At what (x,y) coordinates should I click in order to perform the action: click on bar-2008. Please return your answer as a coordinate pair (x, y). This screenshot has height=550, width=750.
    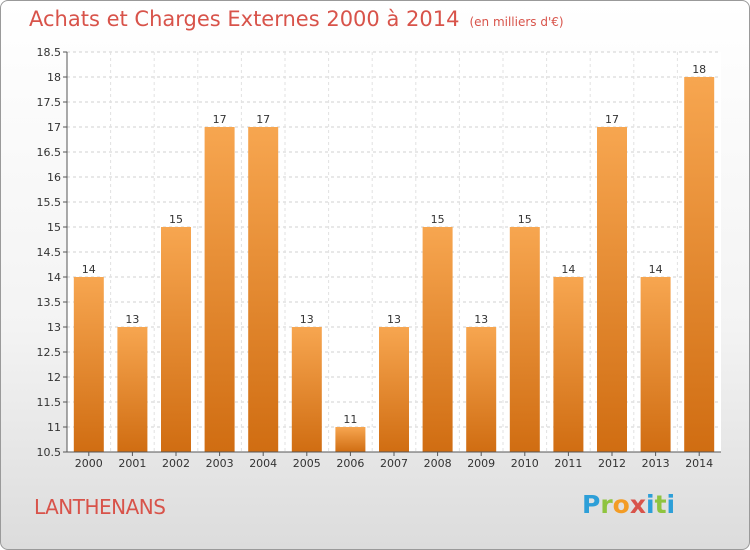
    Looking at the image, I should click on (437, 339).